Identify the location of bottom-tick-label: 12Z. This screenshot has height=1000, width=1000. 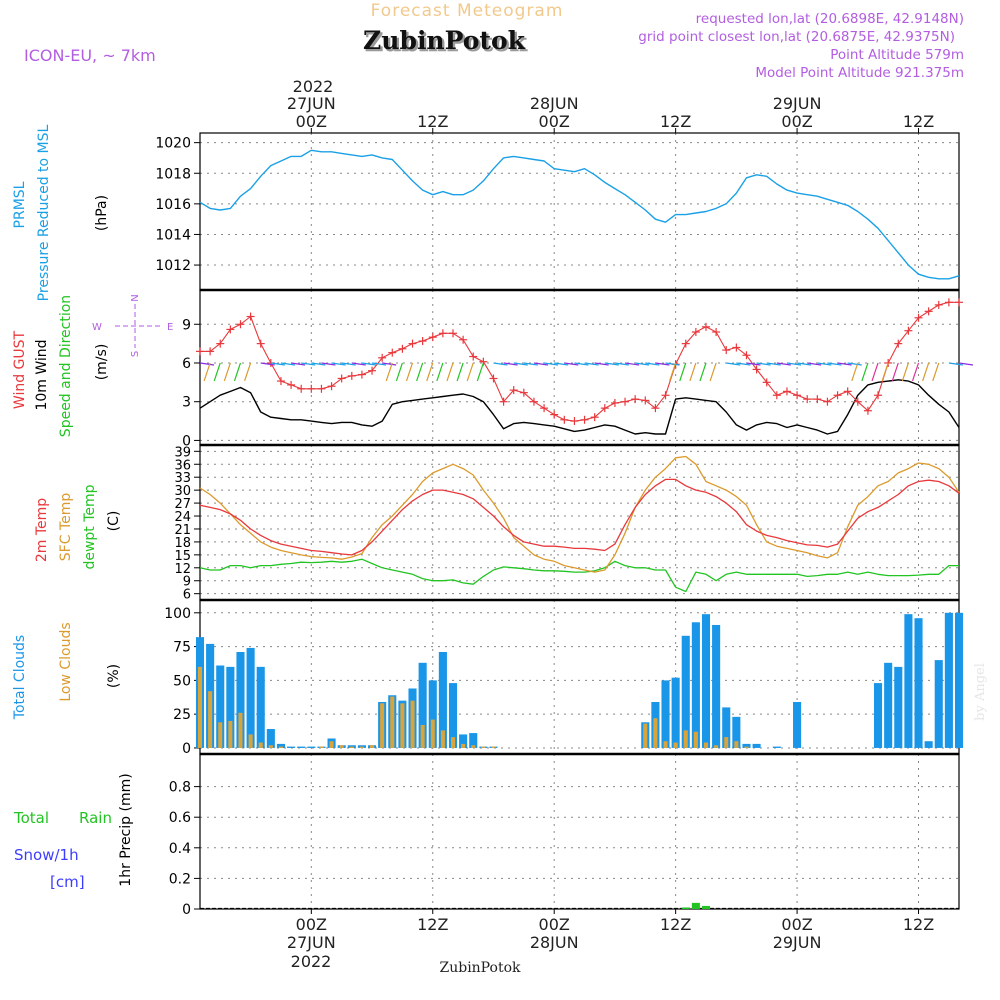
(675, 924).